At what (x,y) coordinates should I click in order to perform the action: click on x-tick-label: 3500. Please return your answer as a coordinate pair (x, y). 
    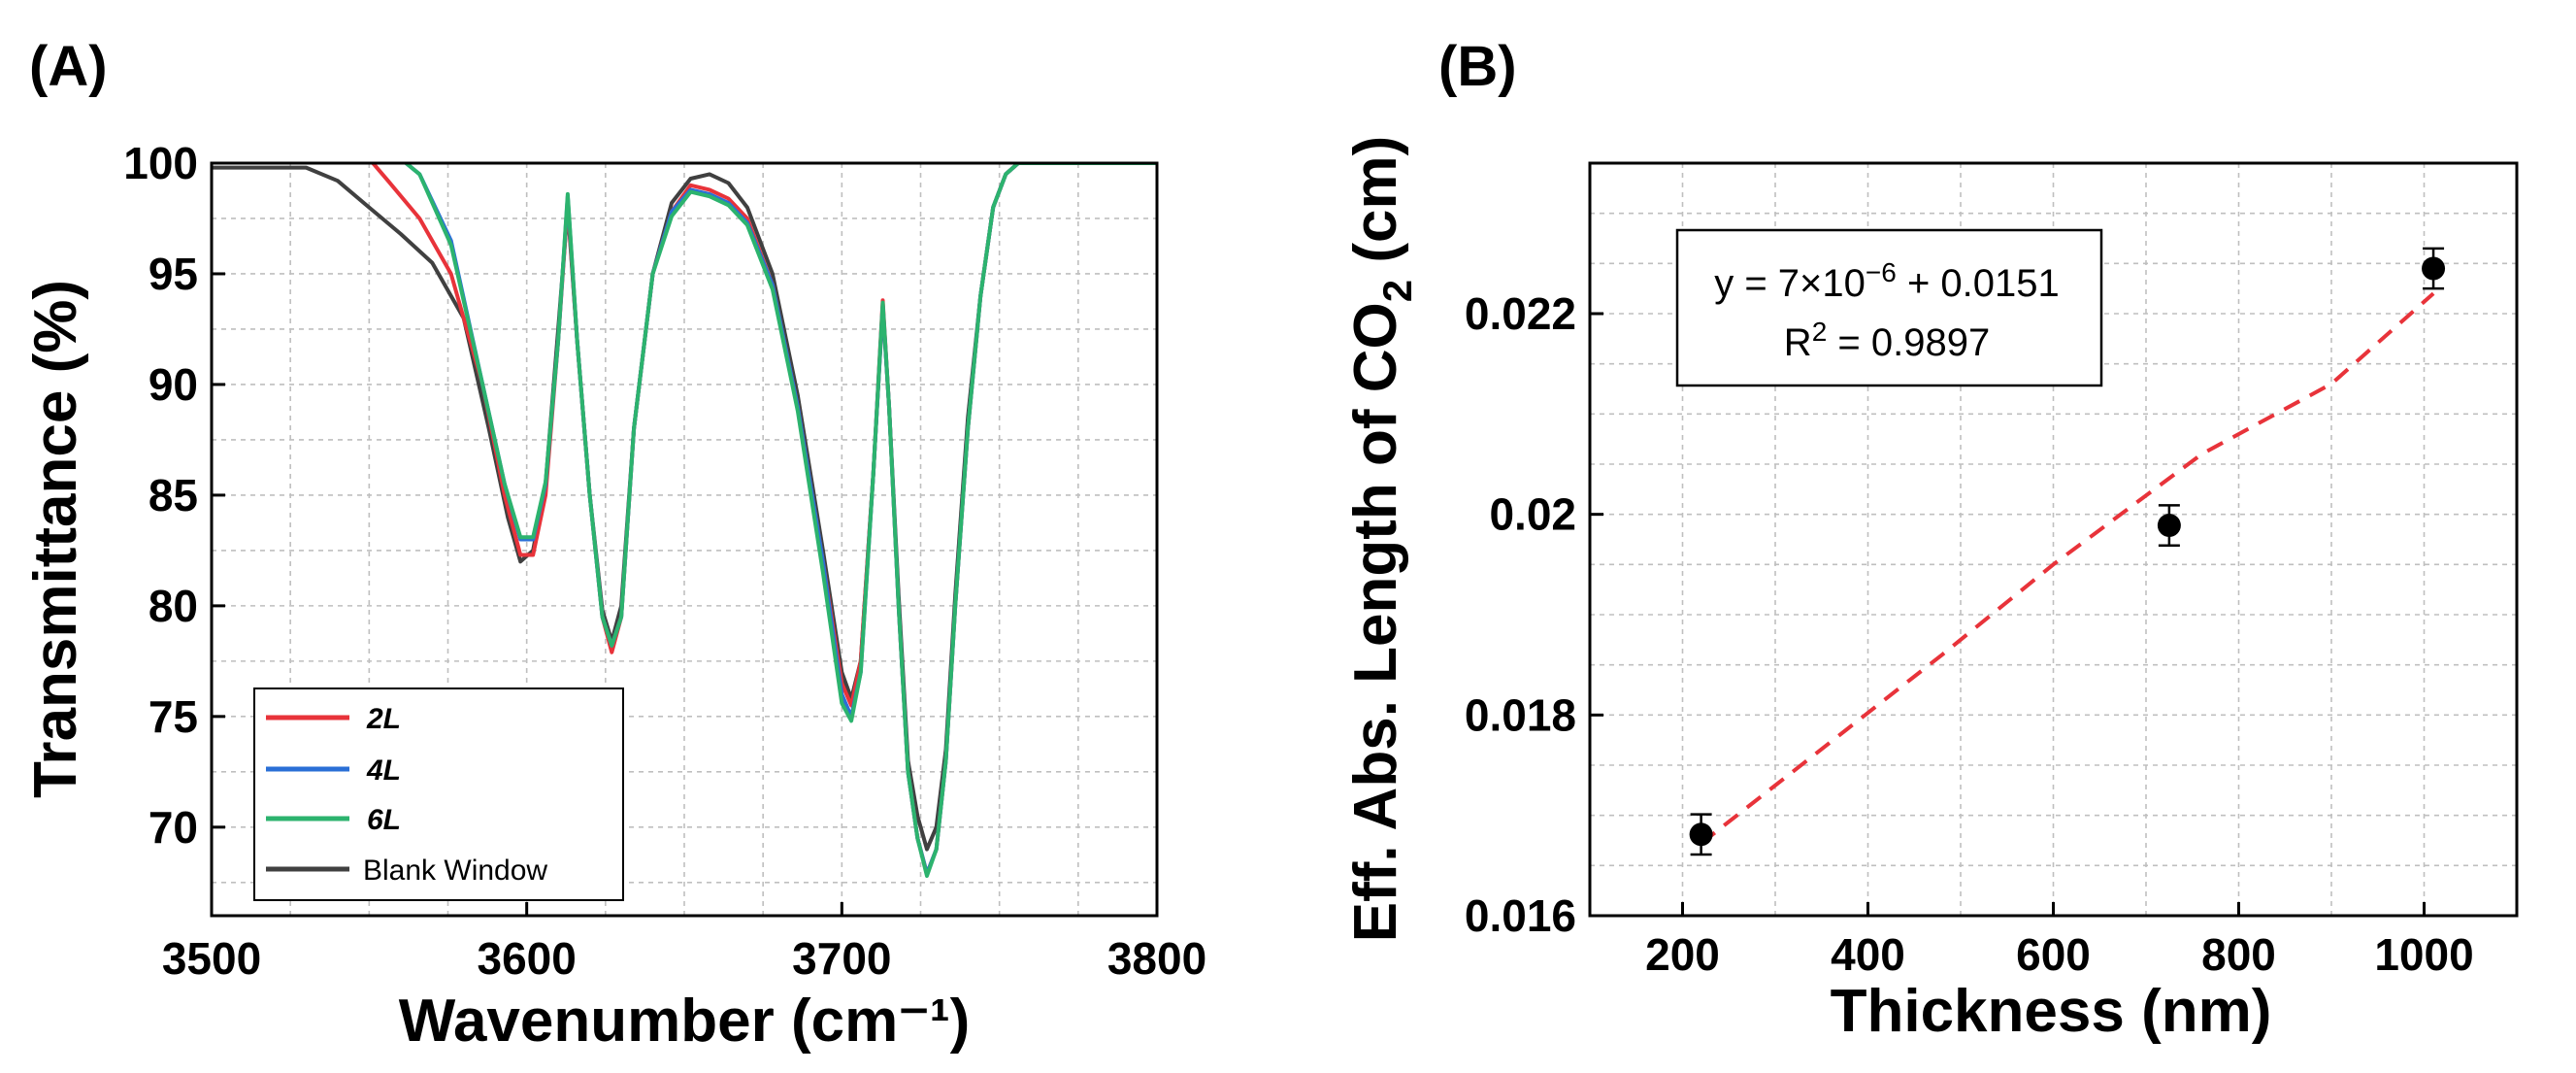
    Looking at the image, I should click on (211, 958).